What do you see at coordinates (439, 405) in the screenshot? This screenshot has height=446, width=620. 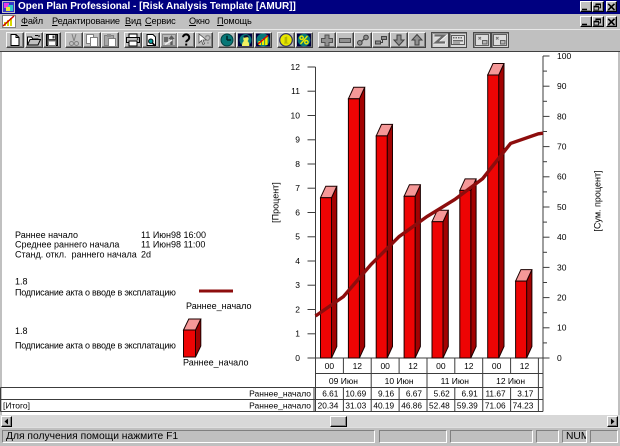 I see `svg-text: 52.48` at bounding box center [439, 405].